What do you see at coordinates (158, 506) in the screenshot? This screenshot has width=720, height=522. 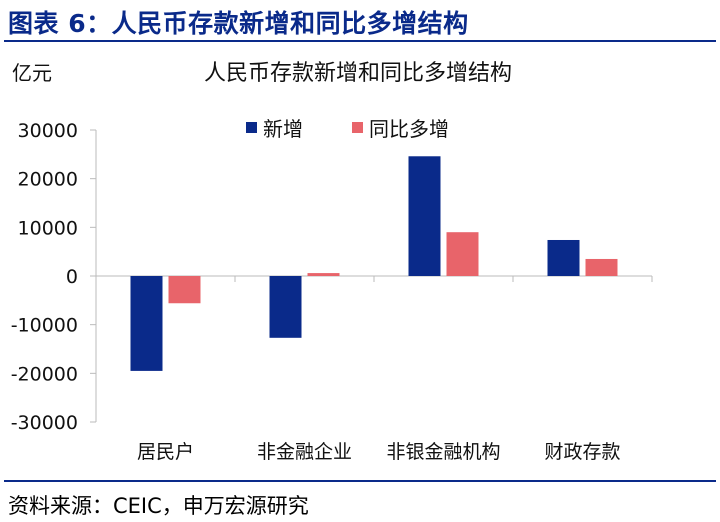 I see `figure-source: 资料来源：CEIC，申万宏源研究` at bounding box center [158, 506].